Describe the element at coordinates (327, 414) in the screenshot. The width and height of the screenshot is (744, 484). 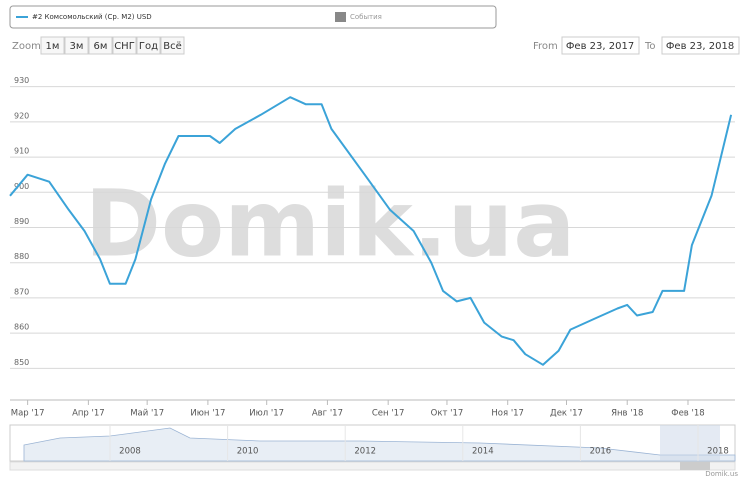
I see `x-tick-label: Авг '17` at that location.